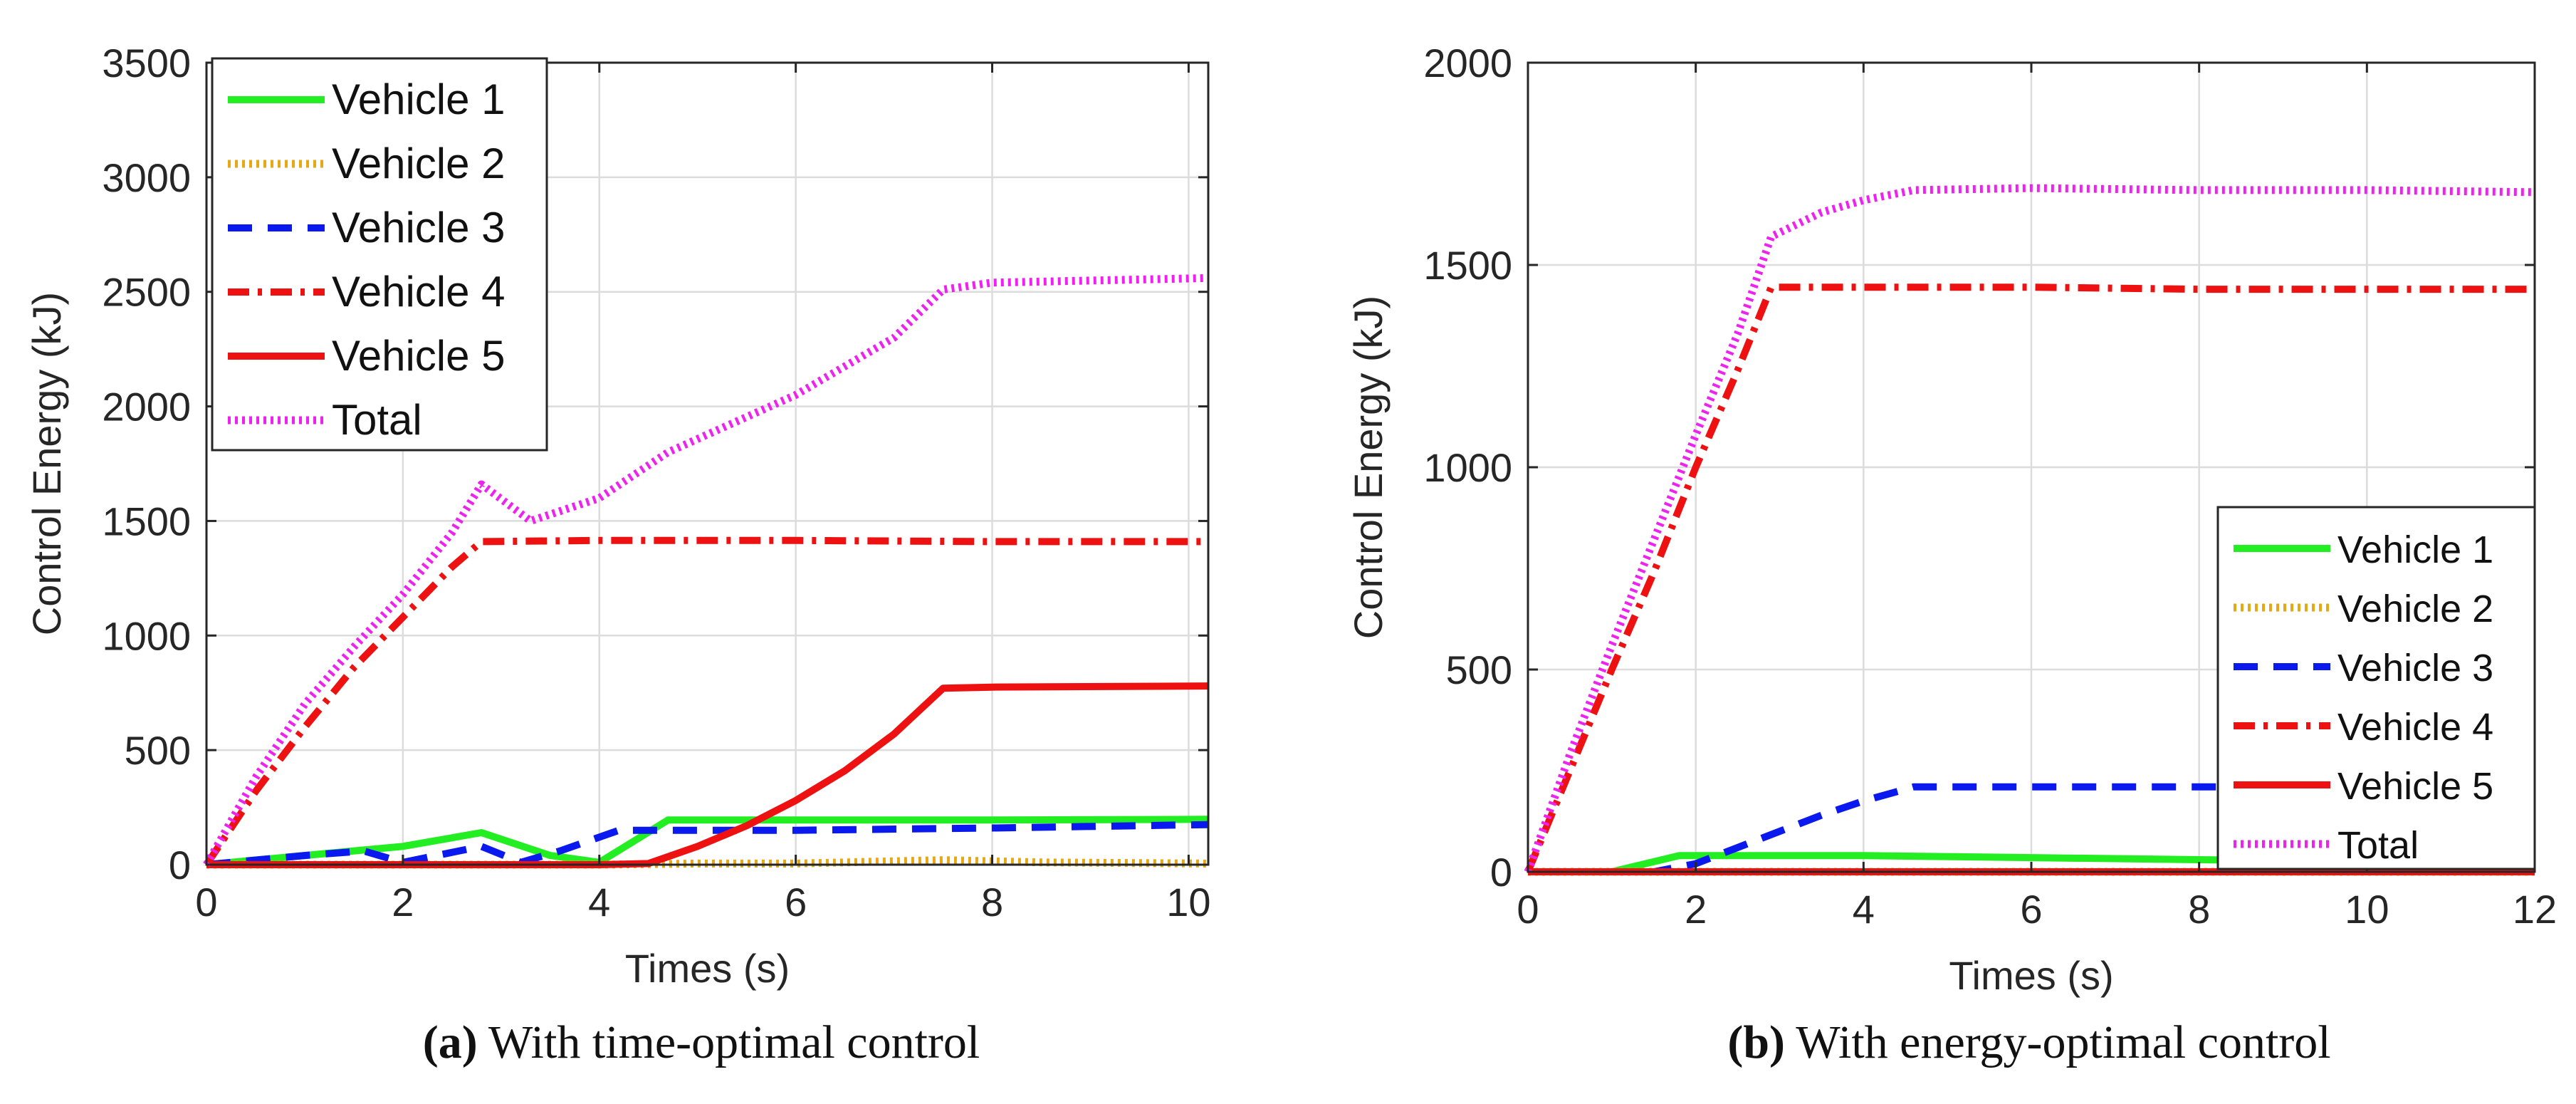 The height and width of the screenshot is (1104, 2576). What do you see at coordinates (146, 63) in the screenshot?
I see `y-tick-label: 3500` at bounding box center [146, 63].